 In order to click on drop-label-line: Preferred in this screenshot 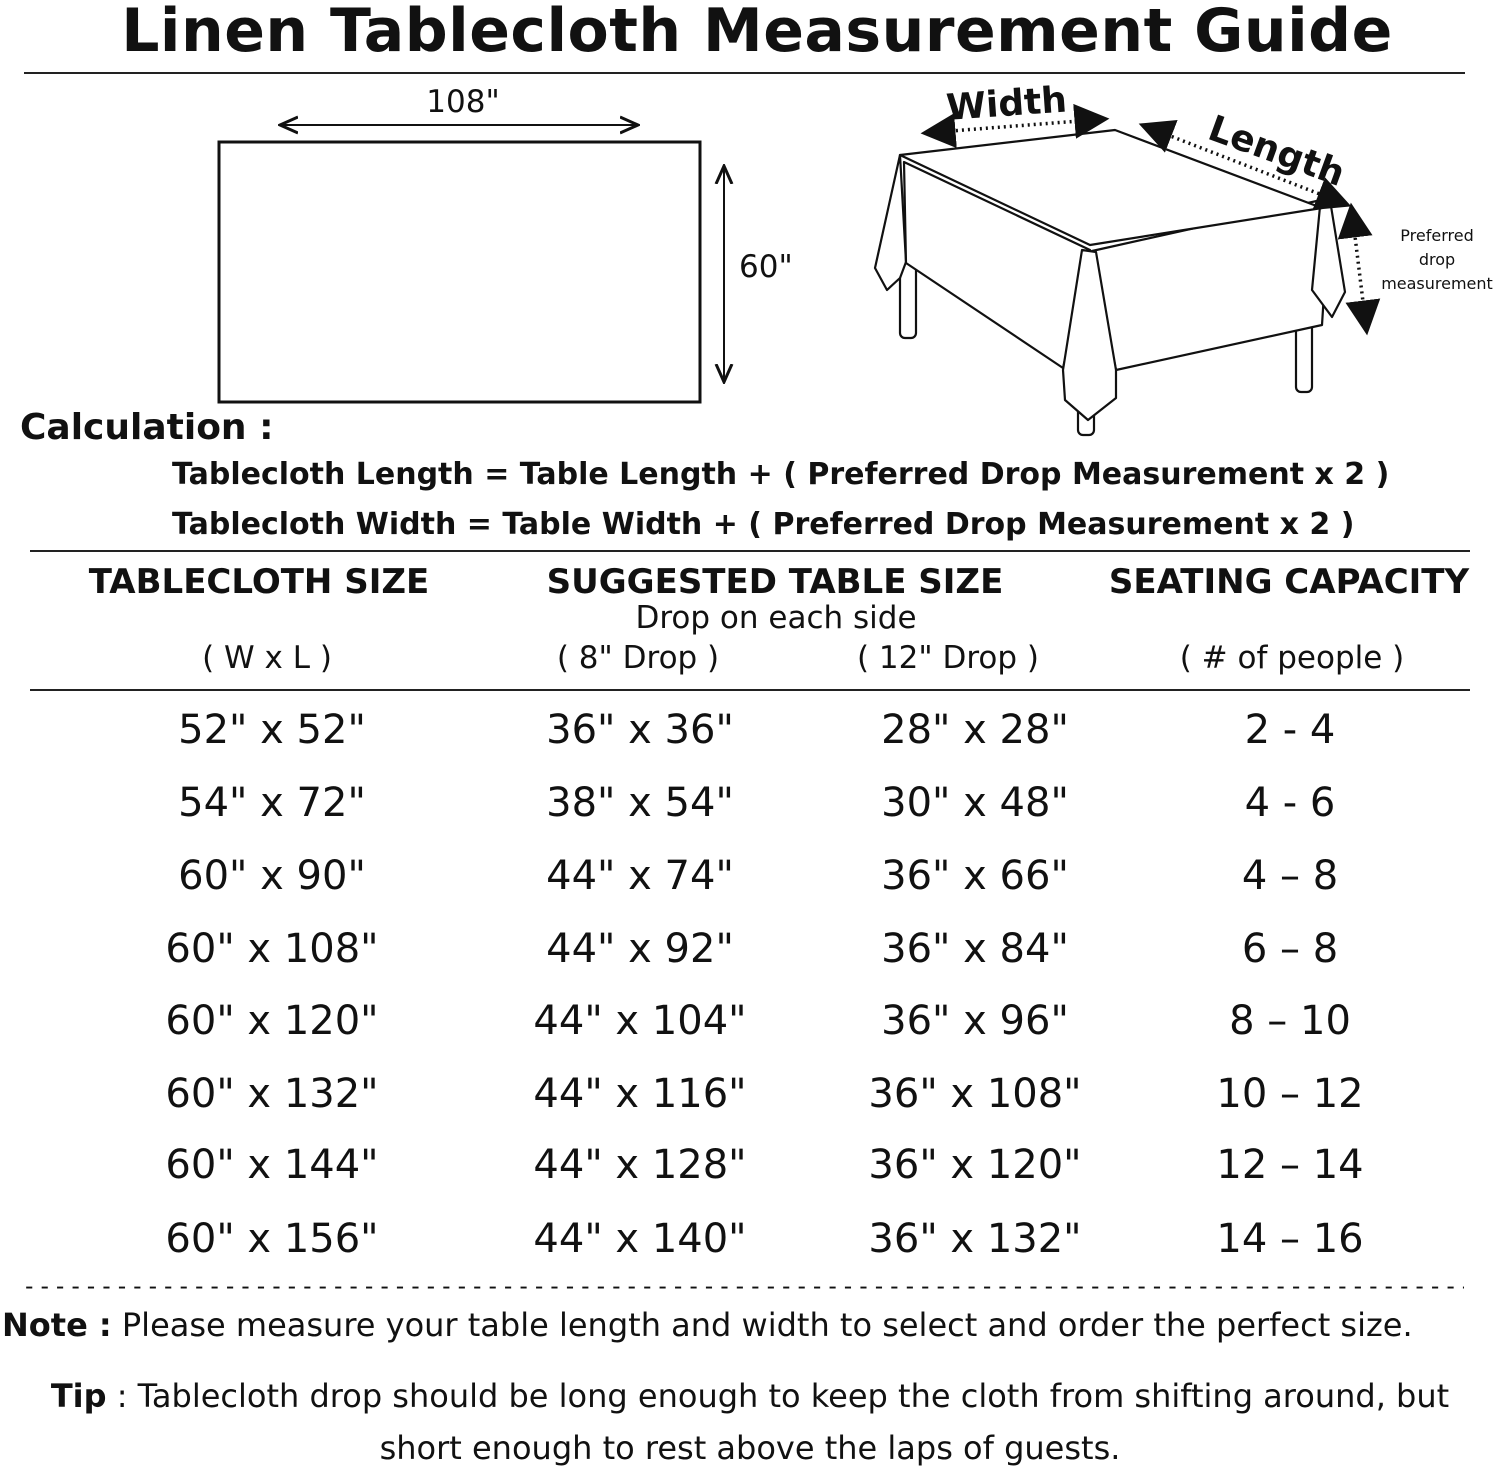, I will do `click(1437, 235)`.